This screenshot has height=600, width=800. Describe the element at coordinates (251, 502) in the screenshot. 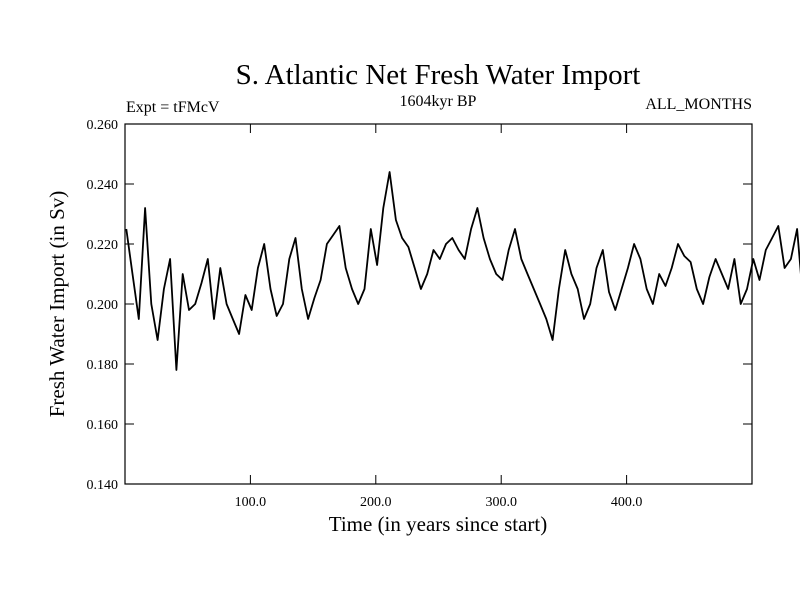

I see `x-tick-label: 100.0` at that location.